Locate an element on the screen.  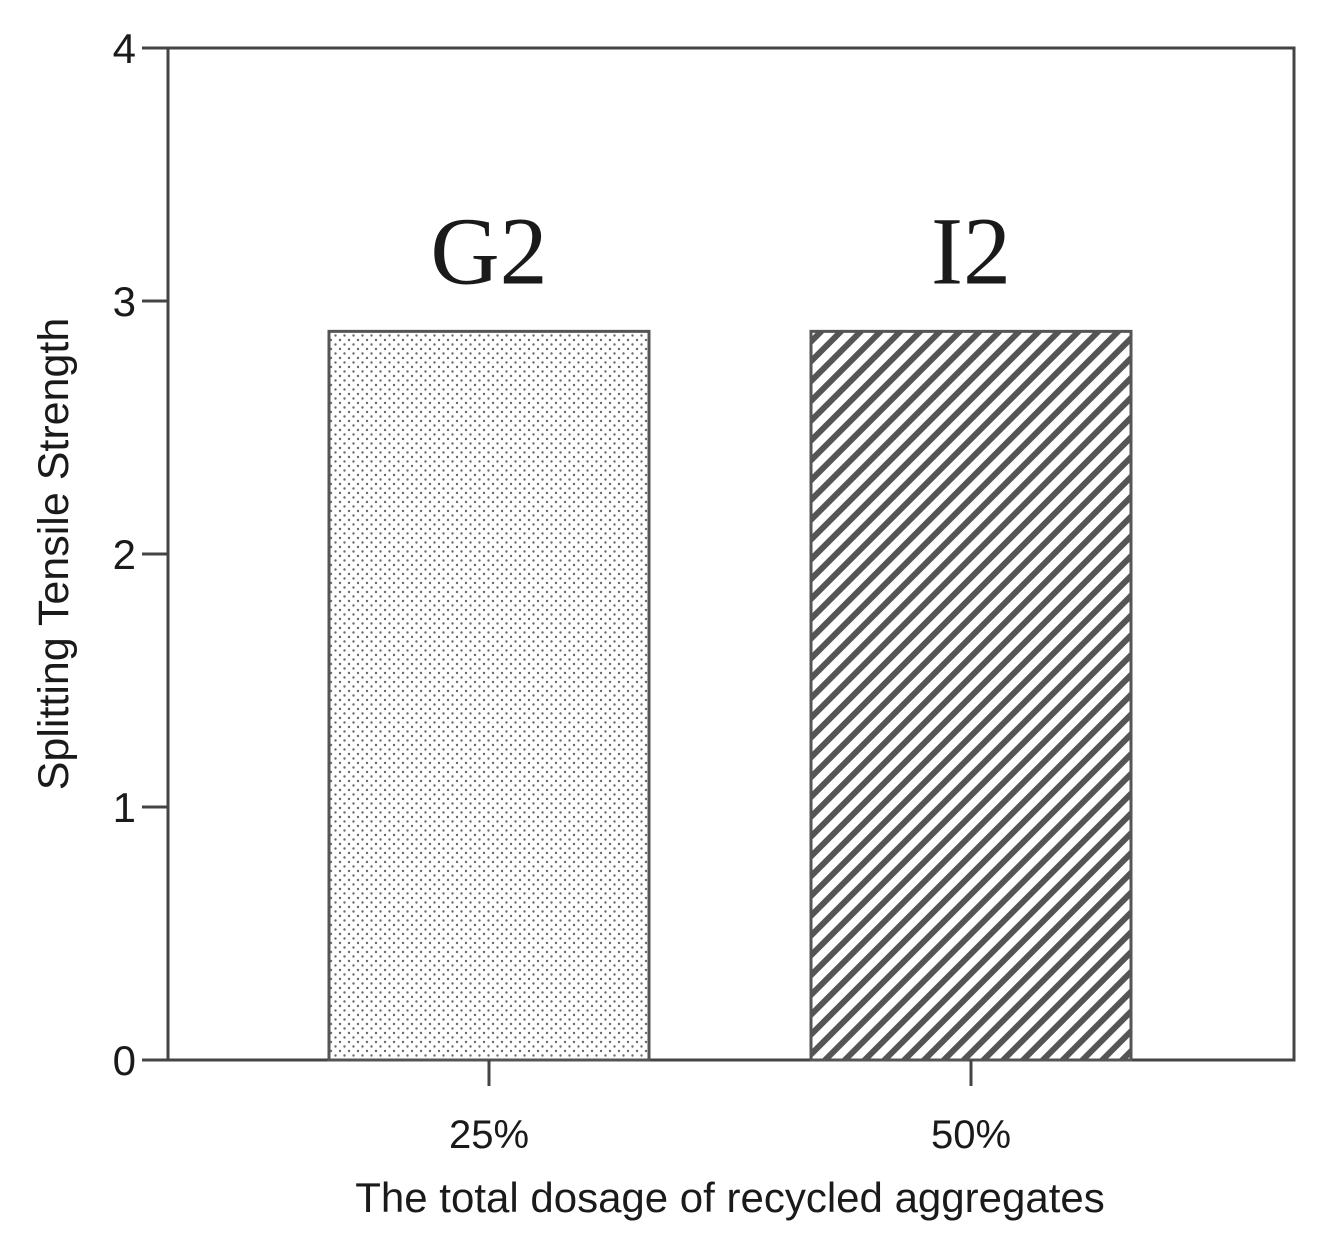
bar-label: I2 is located at coordinates (971, 250).